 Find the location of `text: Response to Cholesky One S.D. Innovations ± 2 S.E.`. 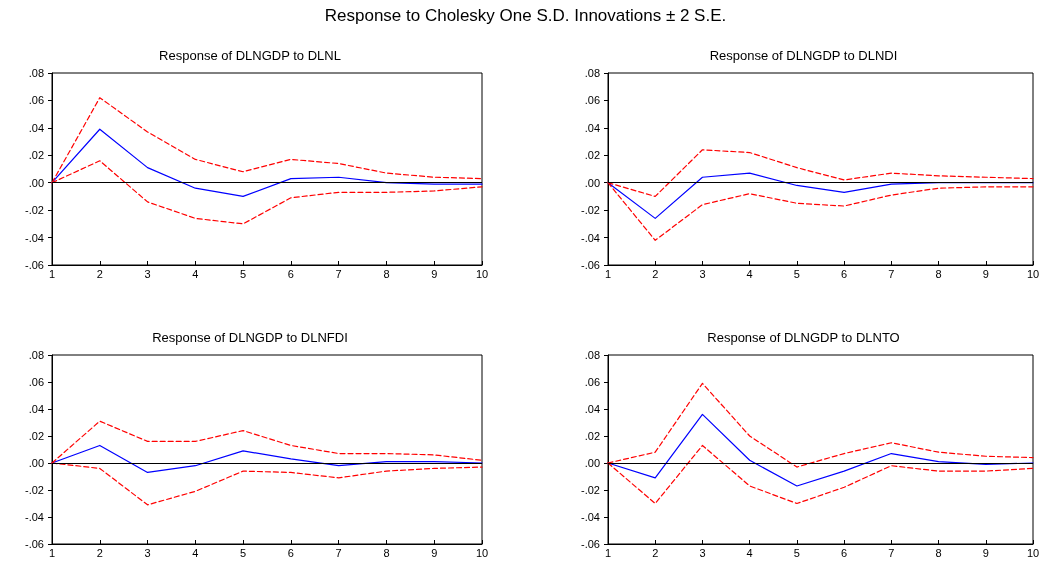

text: Response to Cholesky One S.D. Innovations ± 2 S.E. is located at coordinates (525, 16).